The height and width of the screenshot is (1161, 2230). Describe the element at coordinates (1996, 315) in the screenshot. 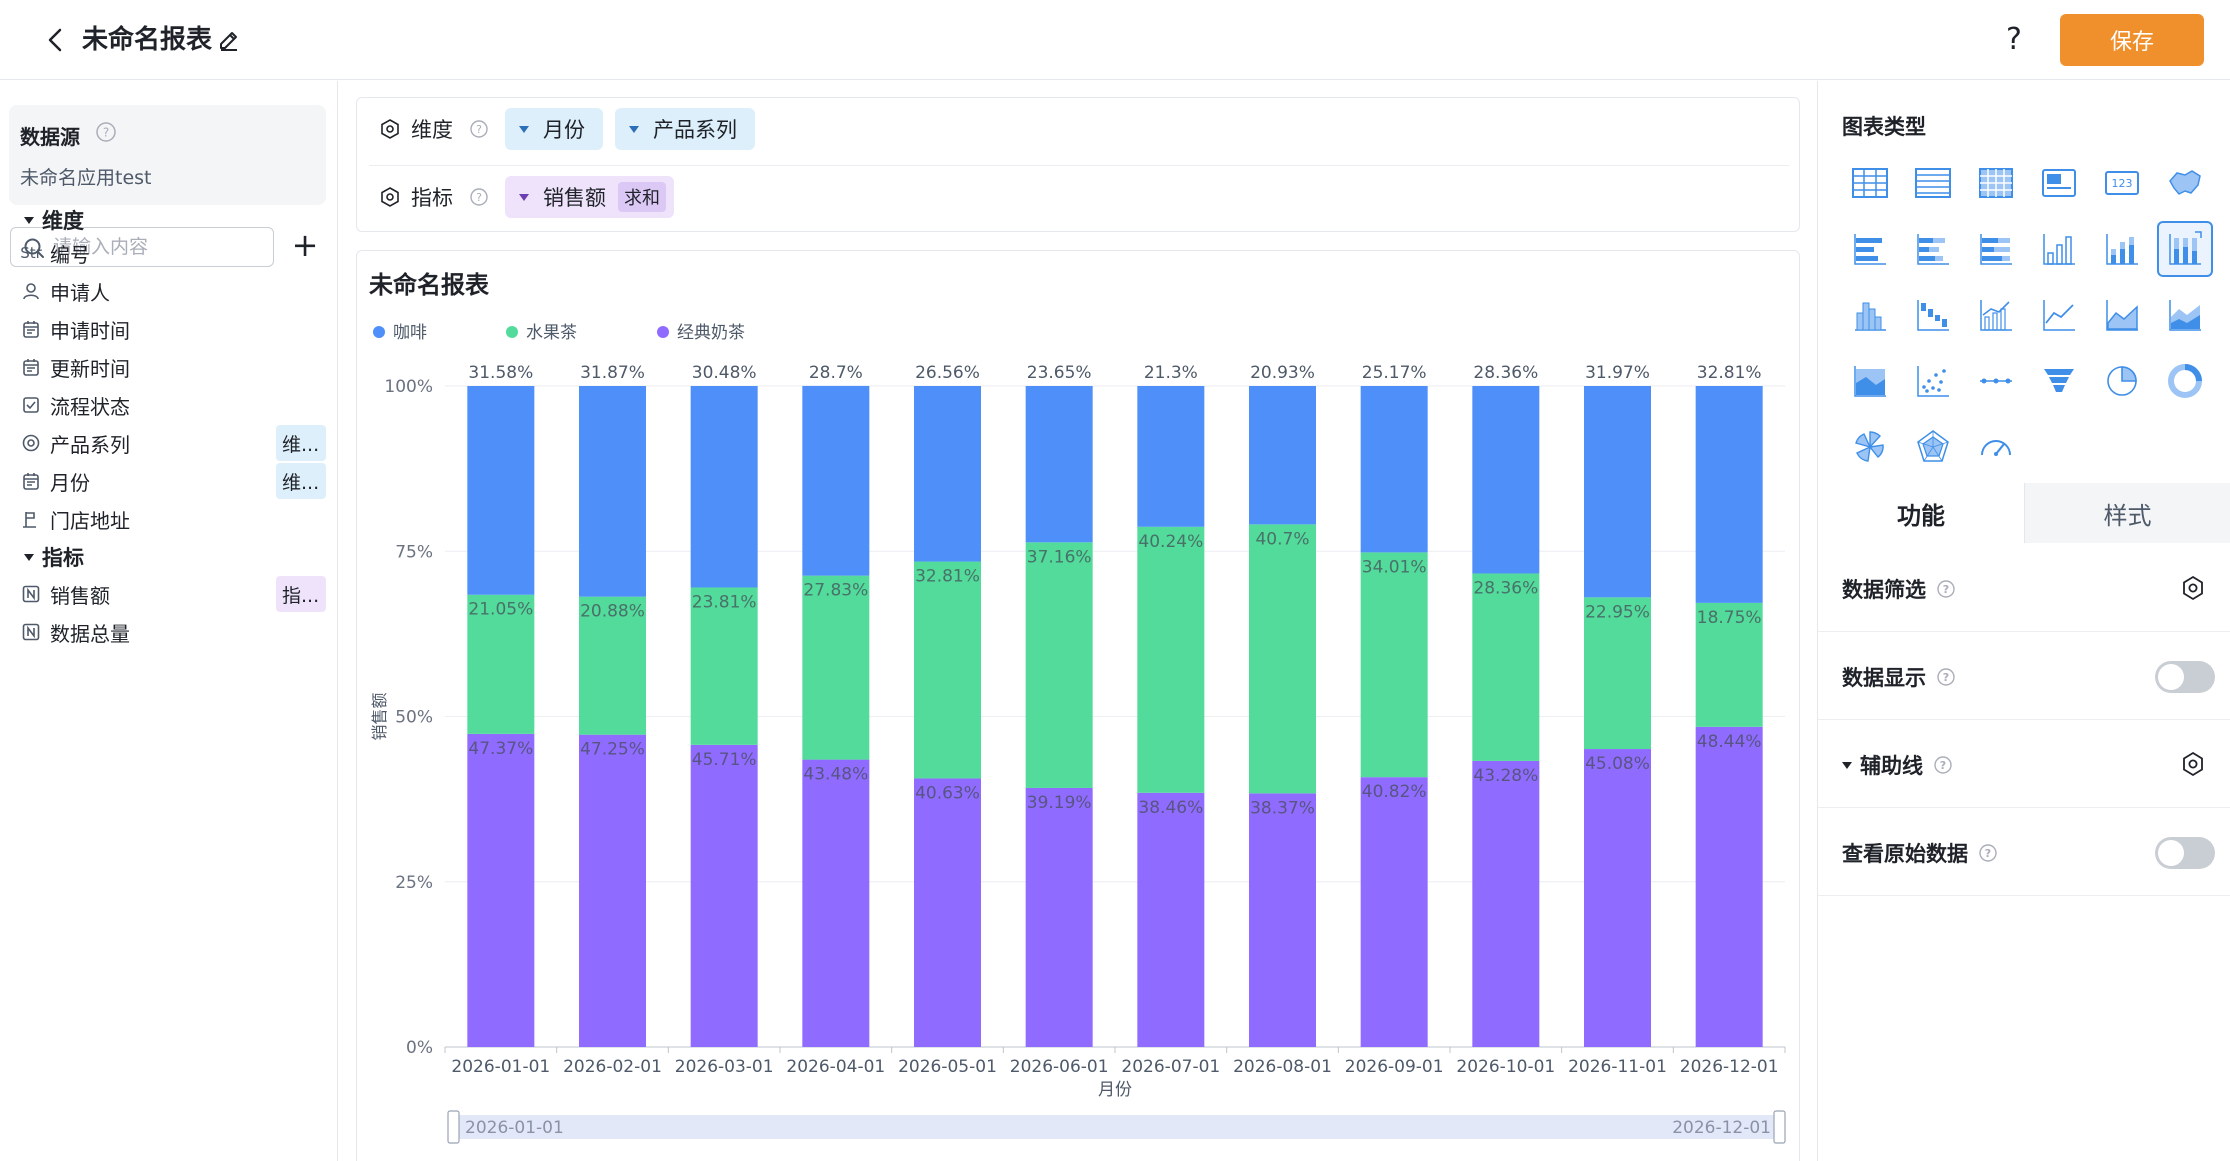

I see `combo-icon` at that location.